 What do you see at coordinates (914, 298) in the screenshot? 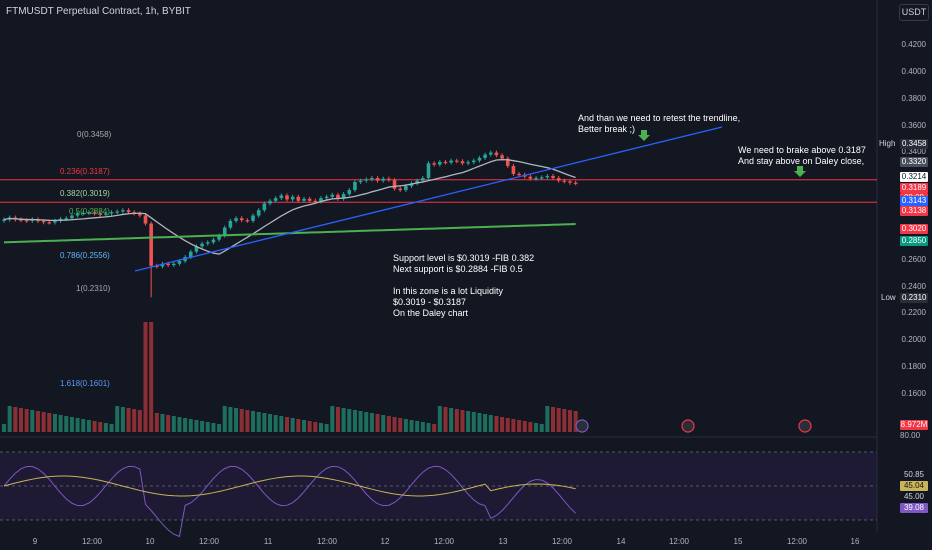
I see `low-value: 0.2310` at bounding box center [914, 298].